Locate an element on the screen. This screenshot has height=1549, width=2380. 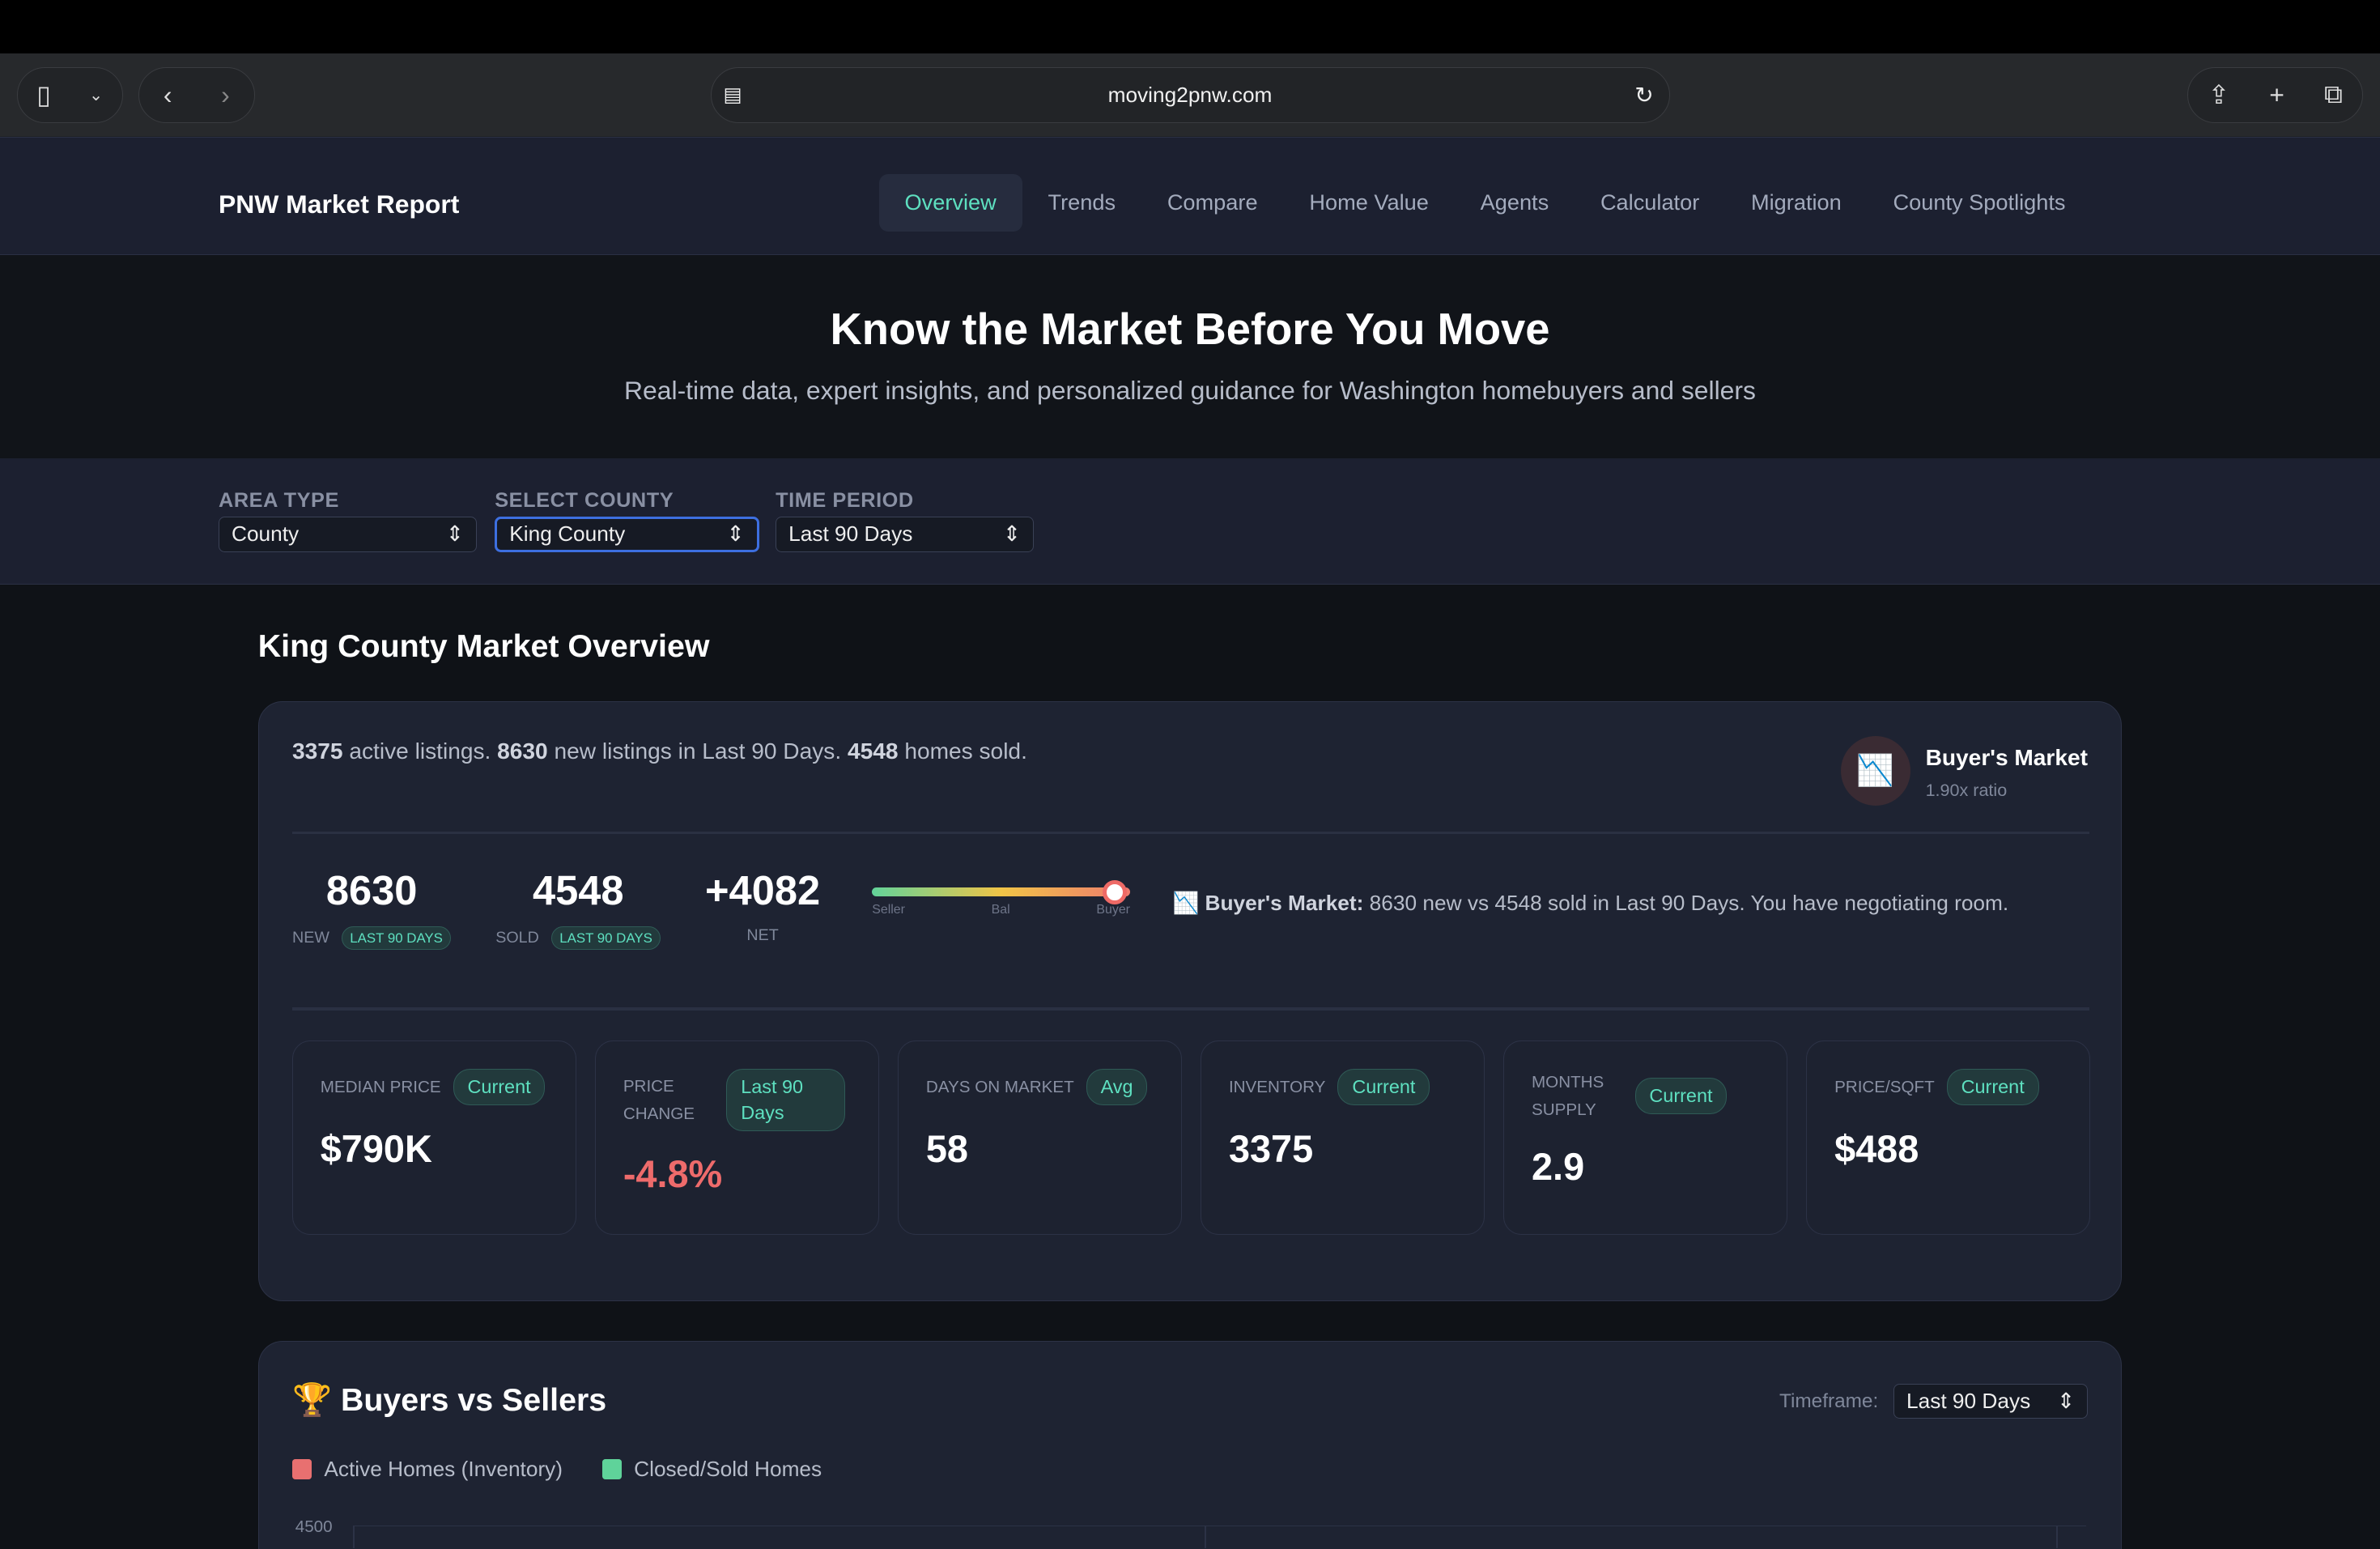
timeframe-control: Timeframe: Last 90 Days ⇕ is located at coordinates (1933, 1401).